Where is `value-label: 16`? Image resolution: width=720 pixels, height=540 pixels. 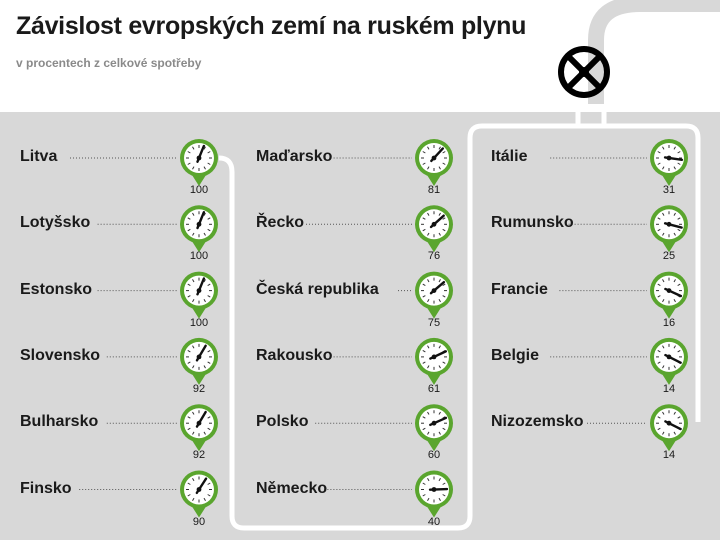 value-label: 16 is located at coordinates (669, 322).